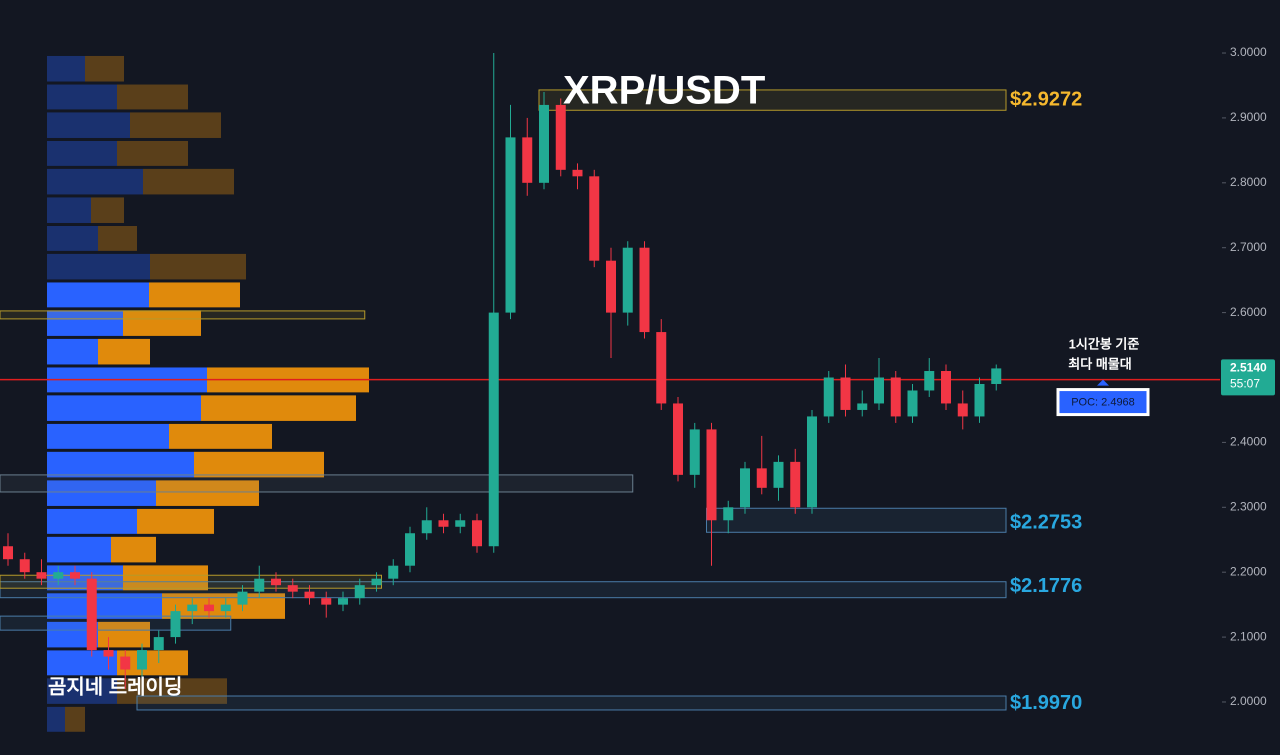 Image resolution: width=1280 pixels, height=755 pixels. What do you see at coordinates (1104, 343) in the screenshot?
I see `annotation: 1시간봉 기준` at bounding box center [1104, 343].